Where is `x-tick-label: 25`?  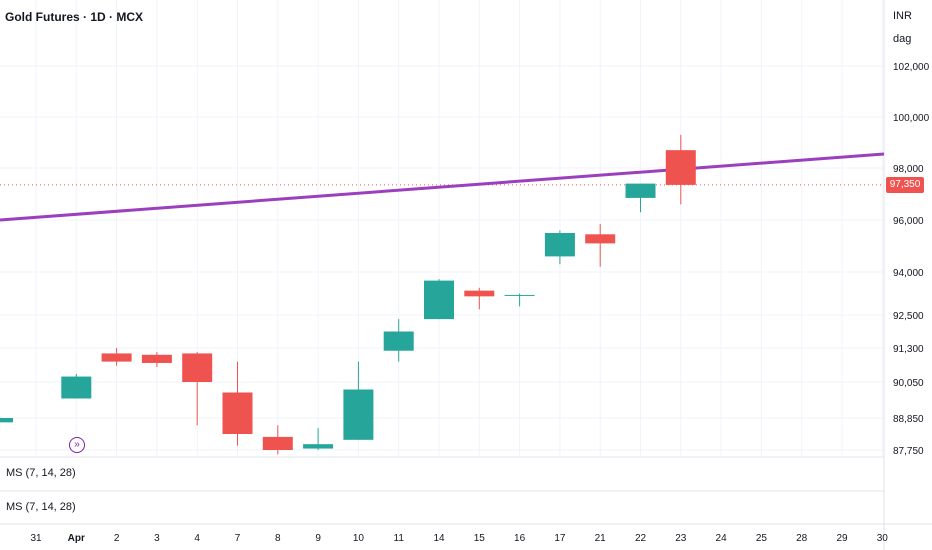
x-tick-label: 25 is located at coordinates (762, 538).